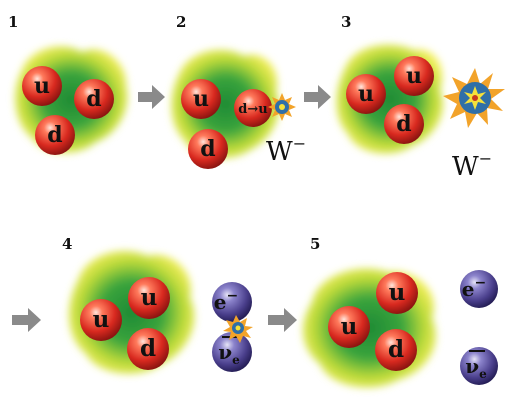 The height and width of the screenshot is (400, 507). What do you see at coordinates (13, 22) in the screenshot?
I see `step-number-1: 1` at bounding box center [13, 22].